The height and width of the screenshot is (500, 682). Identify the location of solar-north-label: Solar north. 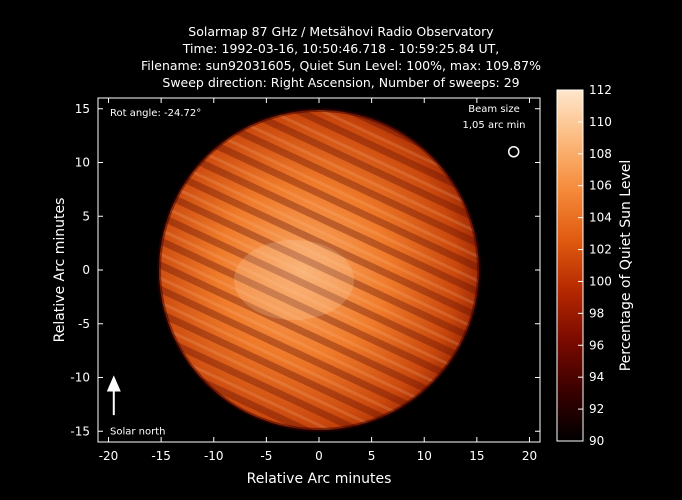
(138, 431).